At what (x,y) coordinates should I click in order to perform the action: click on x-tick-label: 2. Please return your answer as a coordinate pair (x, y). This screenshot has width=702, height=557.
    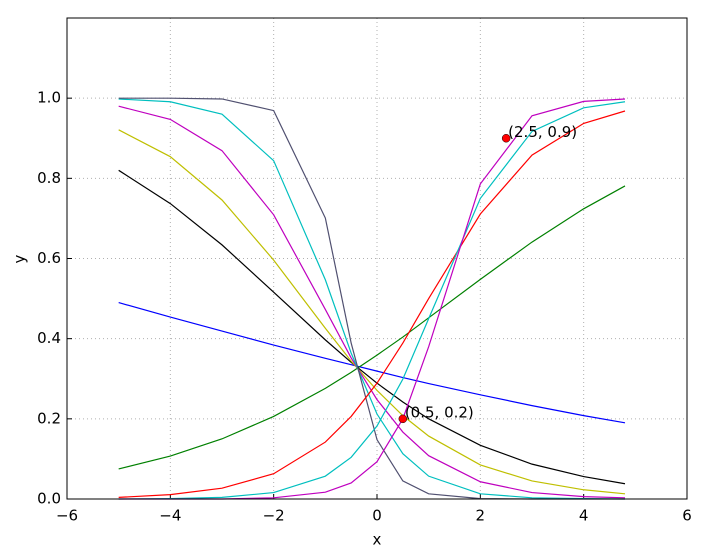
    Looking at the image, I should click on (481, 516).